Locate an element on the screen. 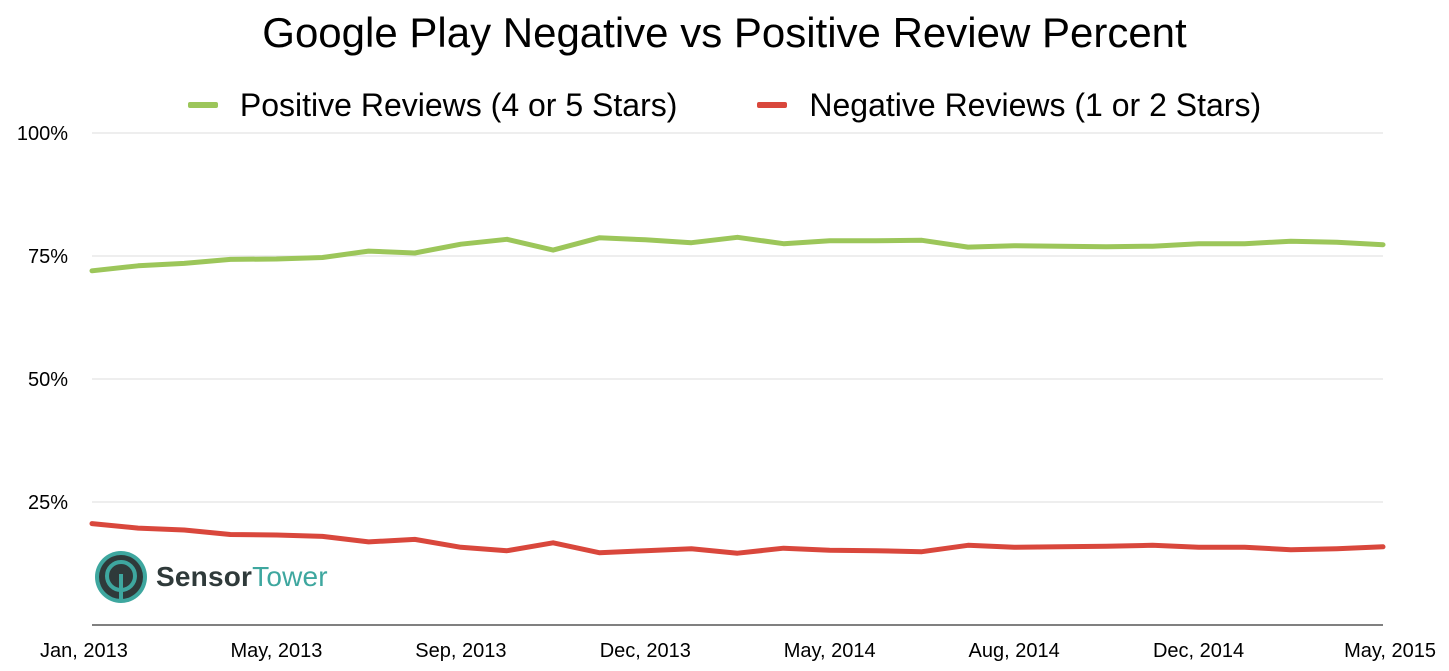  y-tick-label-25: 25% is located at coordinates (48, 503).